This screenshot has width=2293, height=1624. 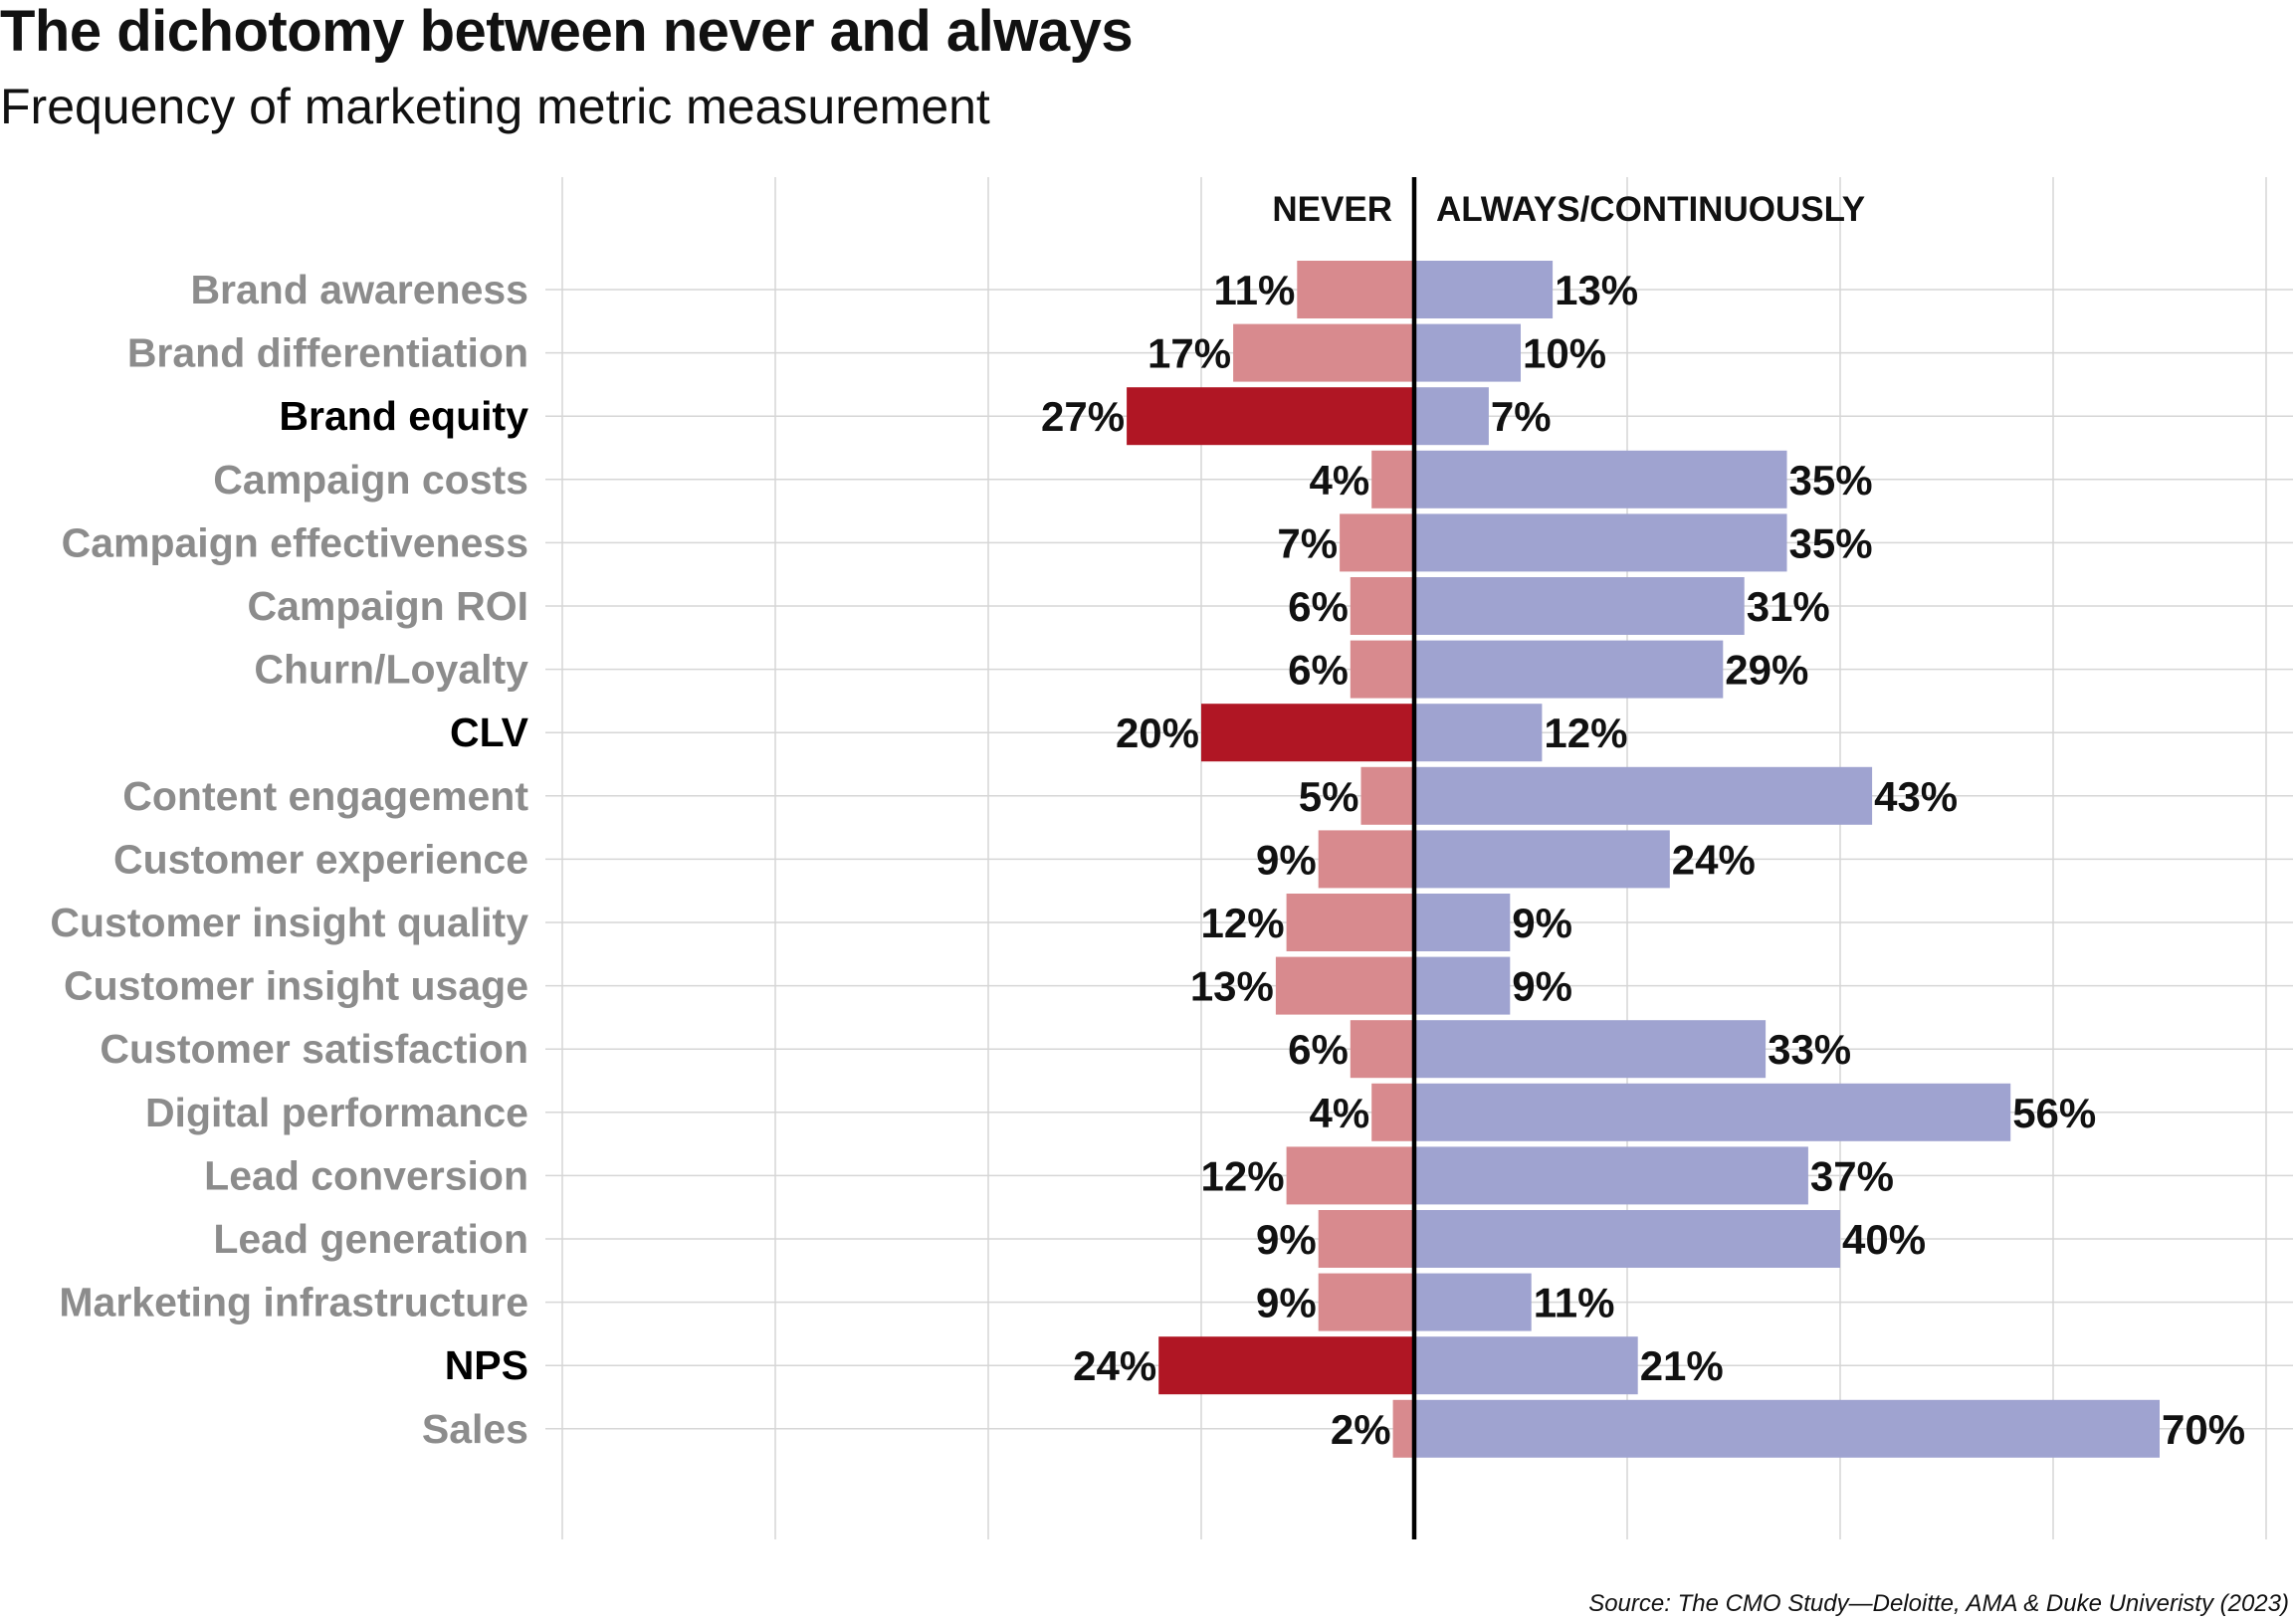 I want to click on category-label: Brand differentiation, so click(x=327, y=353).